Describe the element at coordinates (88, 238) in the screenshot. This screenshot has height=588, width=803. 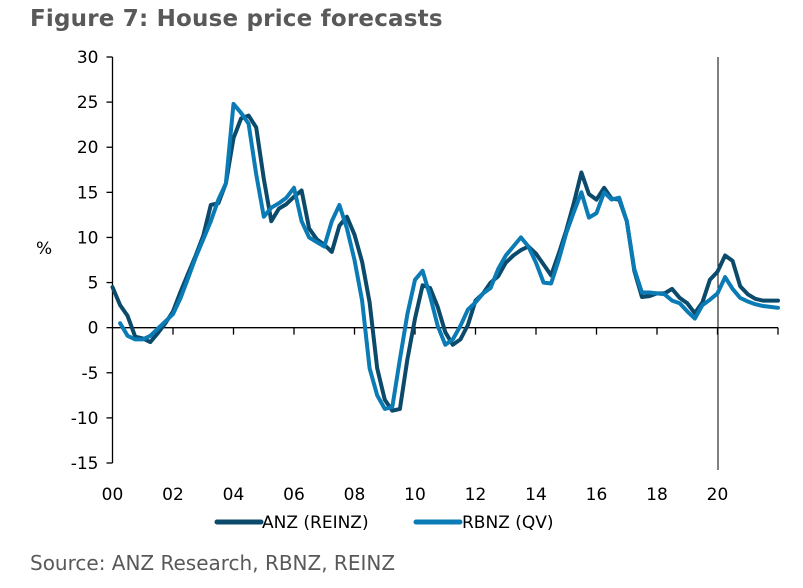
I see `y-tick-label: 10` at that location.